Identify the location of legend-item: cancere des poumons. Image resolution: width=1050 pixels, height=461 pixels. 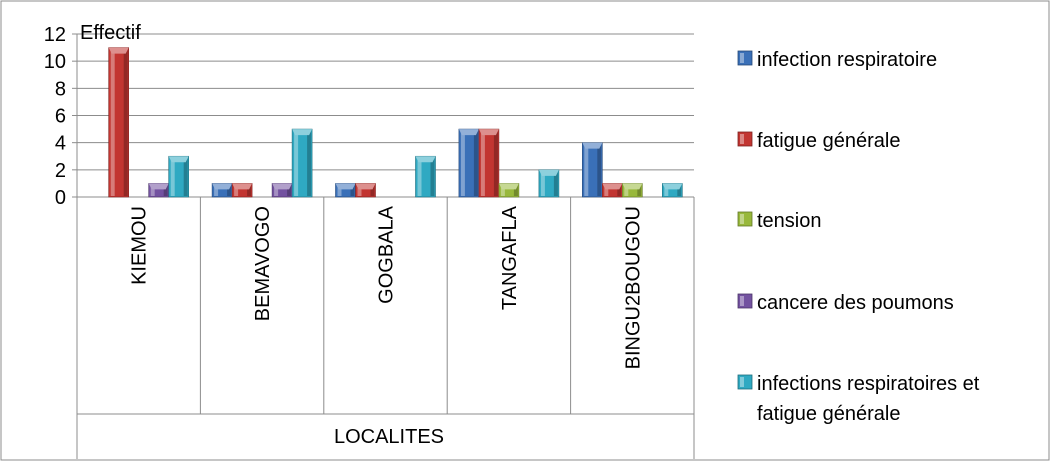
(845, 303).